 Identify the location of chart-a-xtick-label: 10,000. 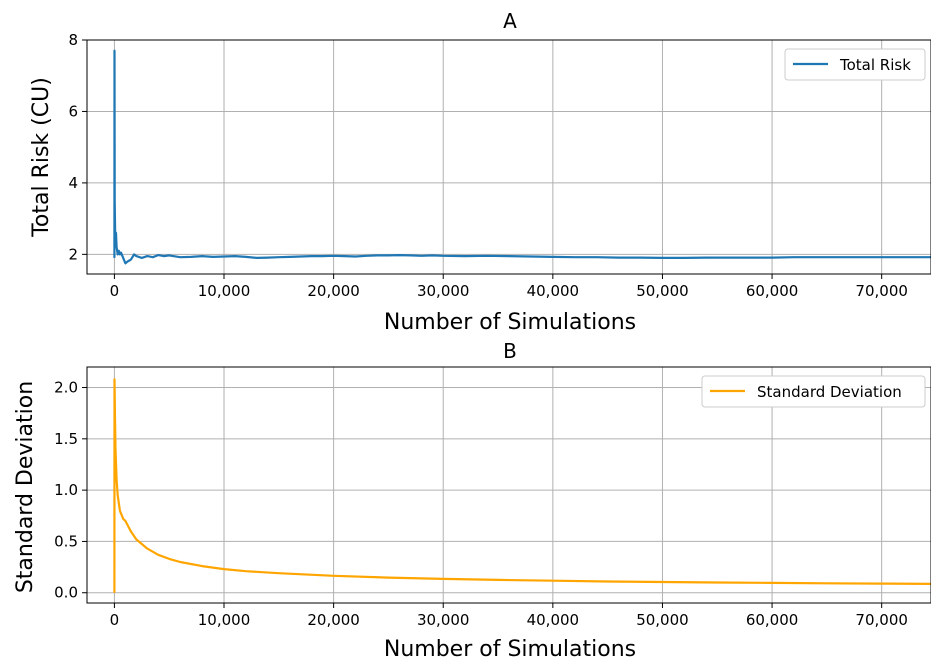
(224, 291).